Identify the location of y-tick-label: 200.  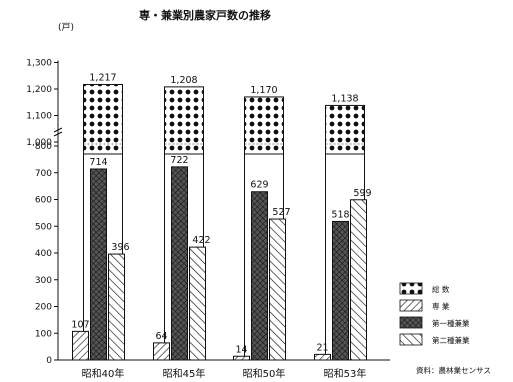
(43, 308).